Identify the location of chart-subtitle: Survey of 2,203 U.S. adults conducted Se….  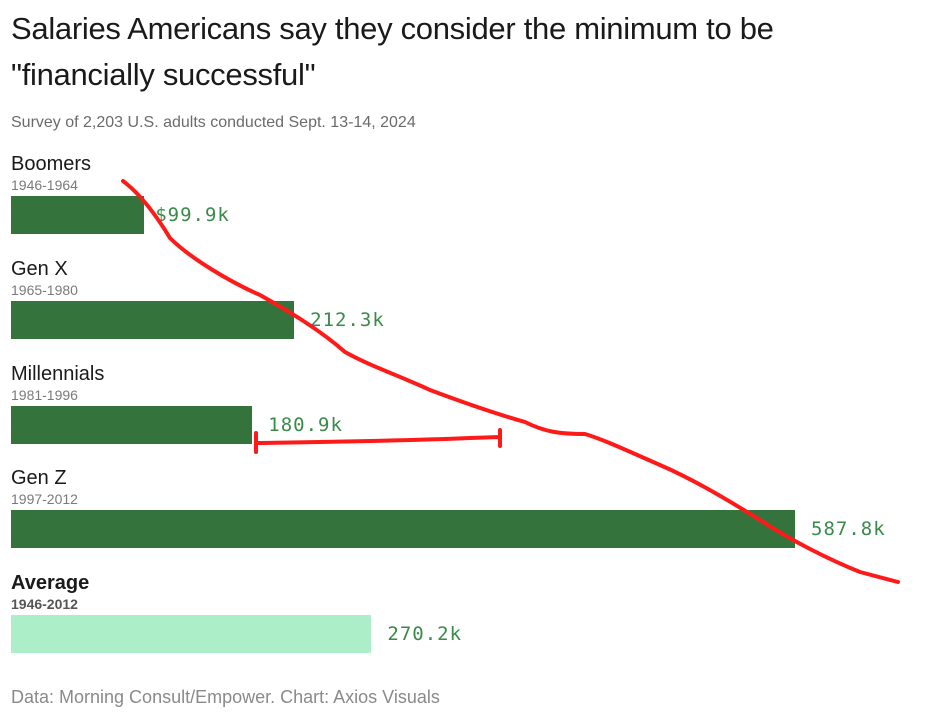
(213, 122).